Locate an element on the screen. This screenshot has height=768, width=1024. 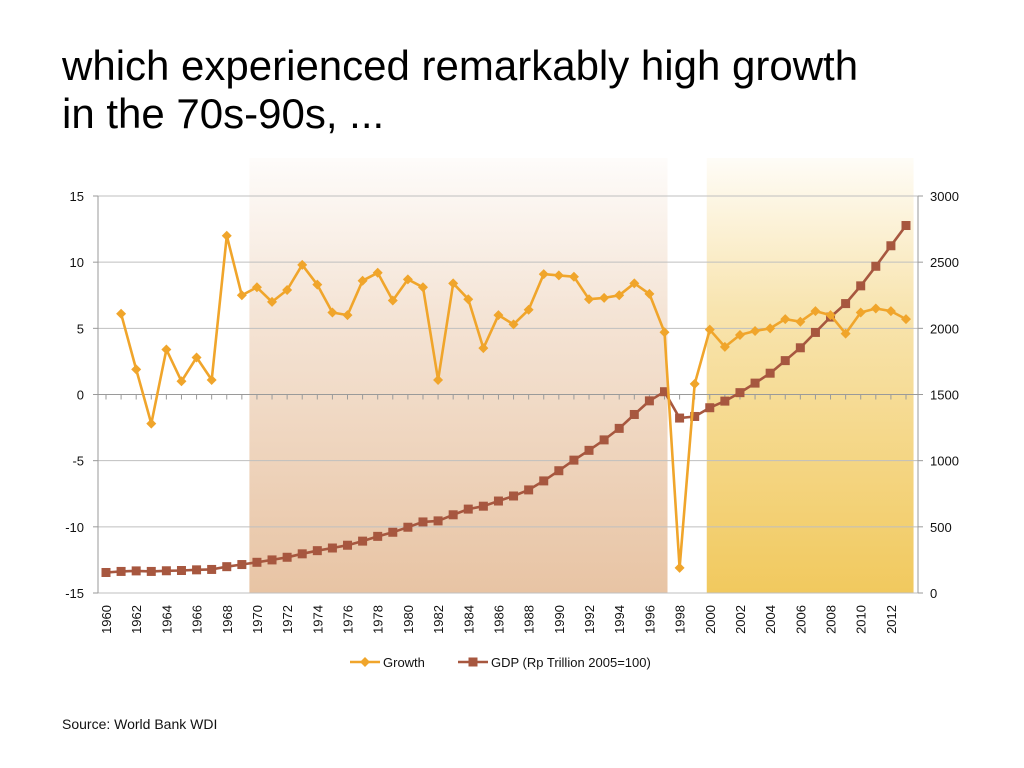
x-tick-label: 1968 is located at coordinates (227, 619).